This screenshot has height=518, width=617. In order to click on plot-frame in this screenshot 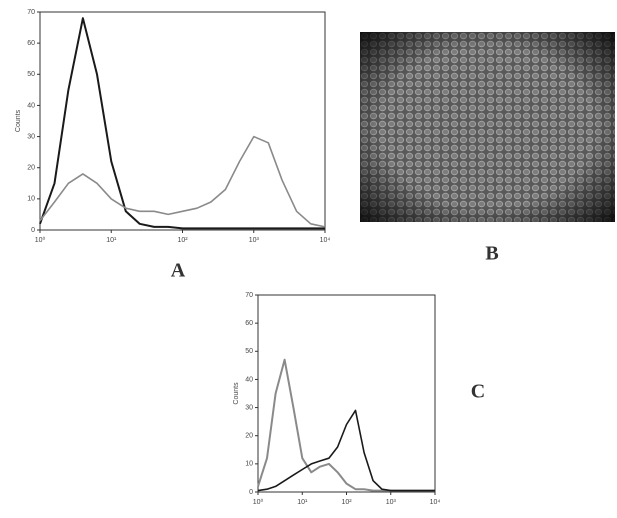, I will do `click(346, 393)`.